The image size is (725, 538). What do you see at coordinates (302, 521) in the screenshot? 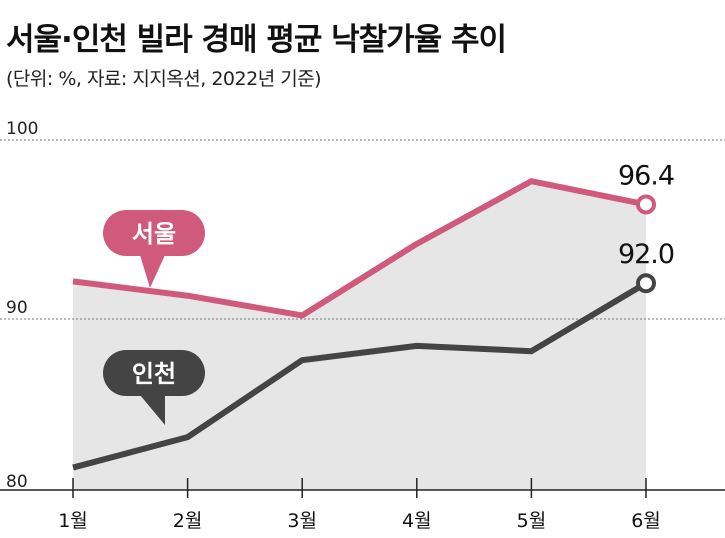
I see `x-tick-label: 3월` at bounding box center [302, 521].